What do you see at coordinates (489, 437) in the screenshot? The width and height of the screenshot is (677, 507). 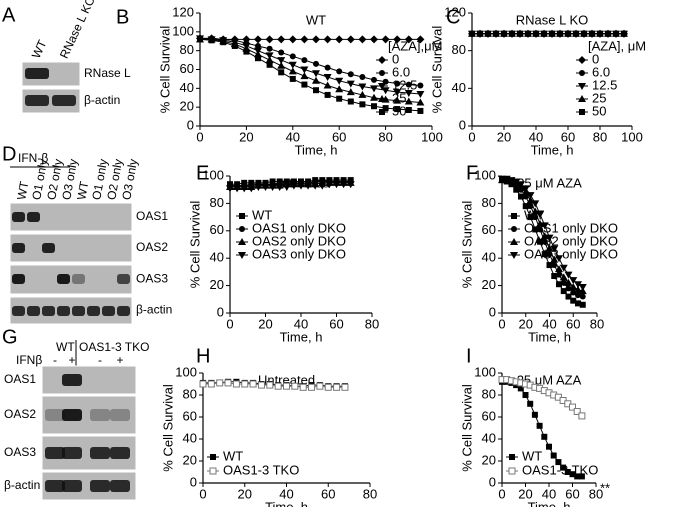 I see `y-tick-label: 40` at bounding box center [489, 437].